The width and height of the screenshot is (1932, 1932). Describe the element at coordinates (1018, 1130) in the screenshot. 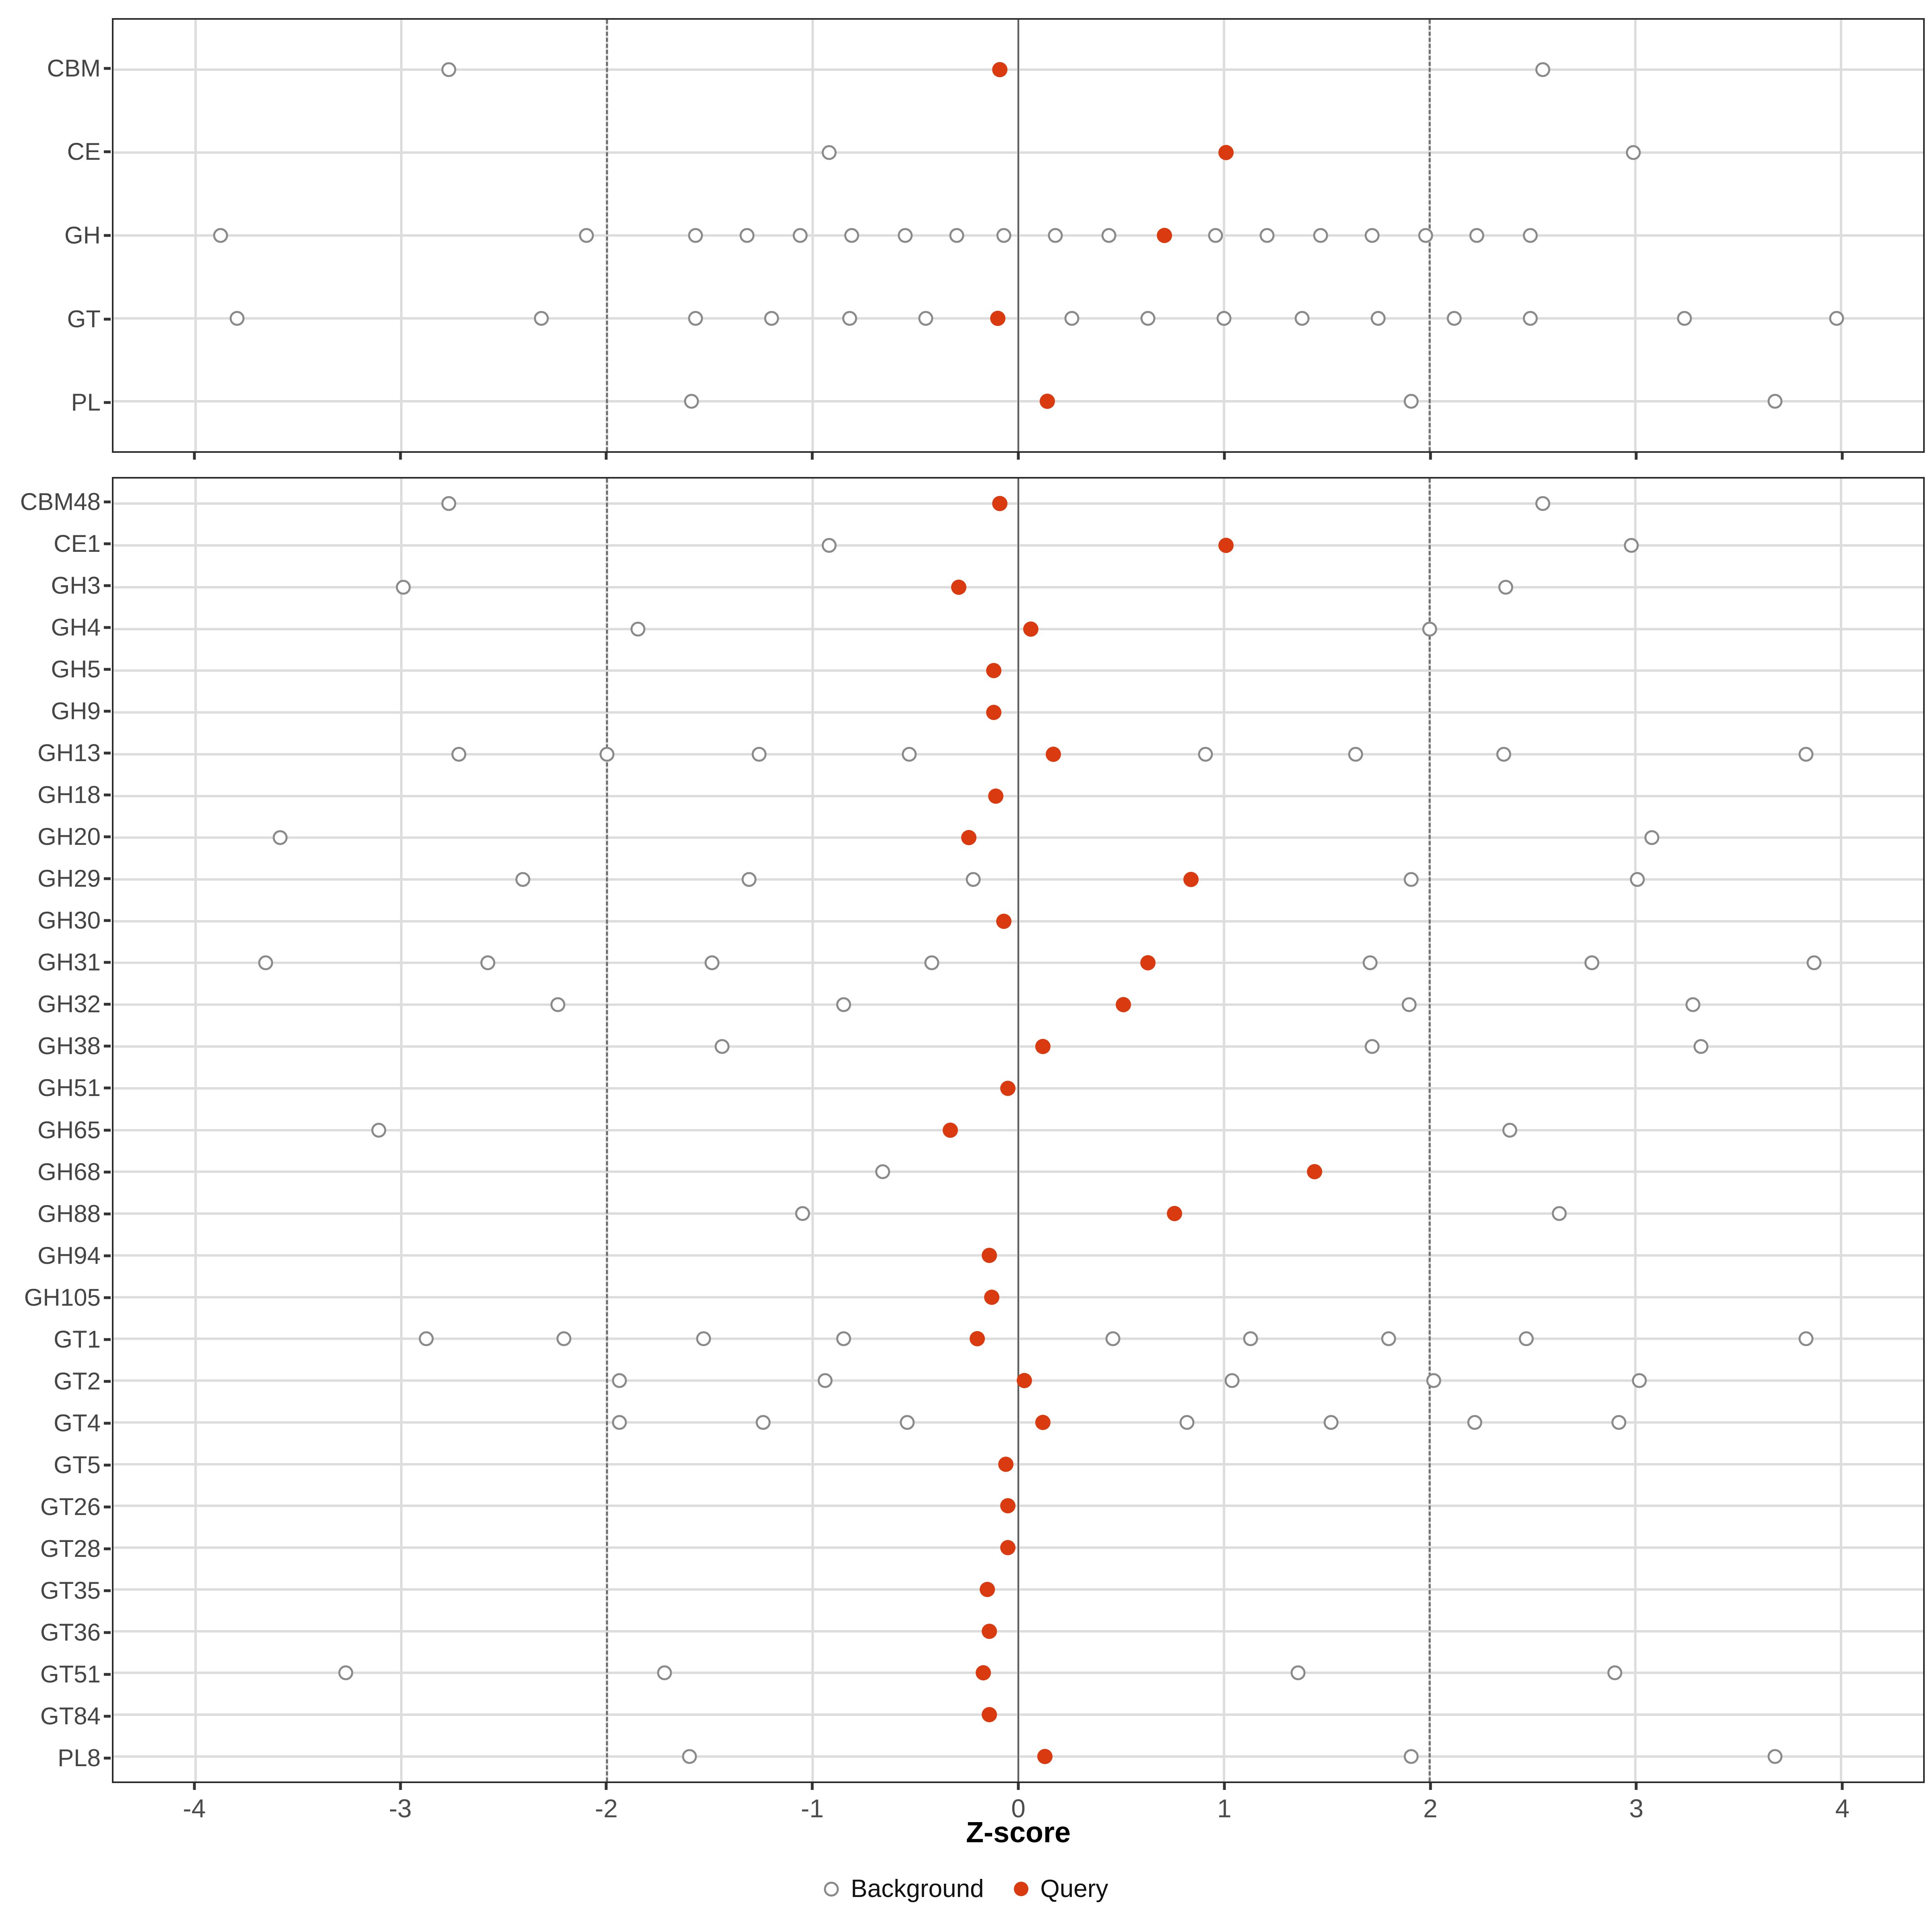

I see `zero-line` at that location.